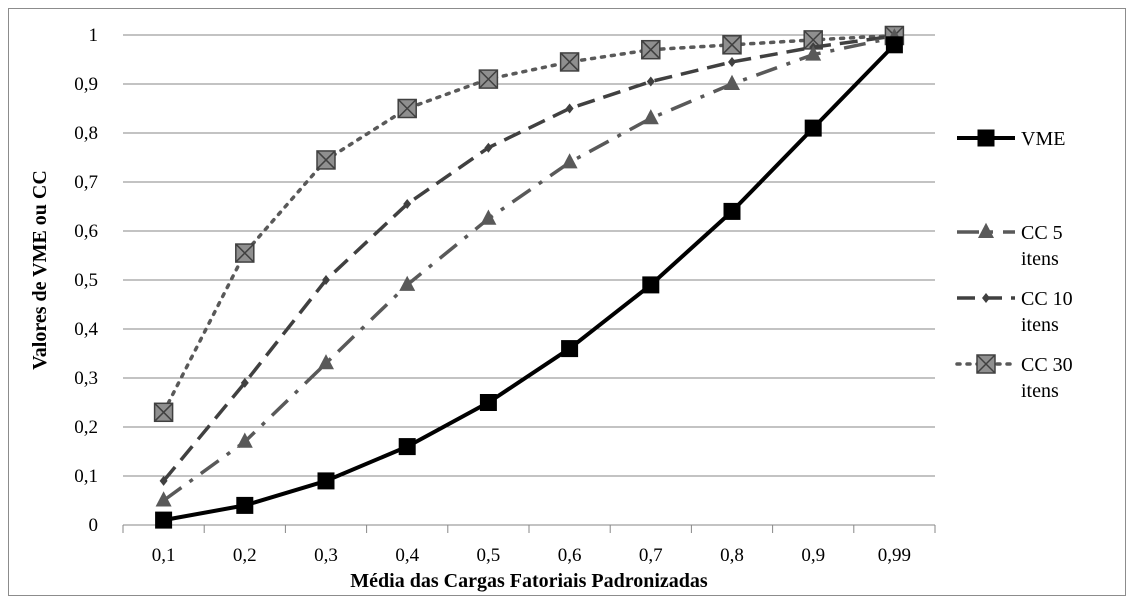 The image size is (1138, 605). What do you see at coordinates (86, 182) in the screenshot?
I see `y-tick-label: 0,7` at bounding box center [86, 182].